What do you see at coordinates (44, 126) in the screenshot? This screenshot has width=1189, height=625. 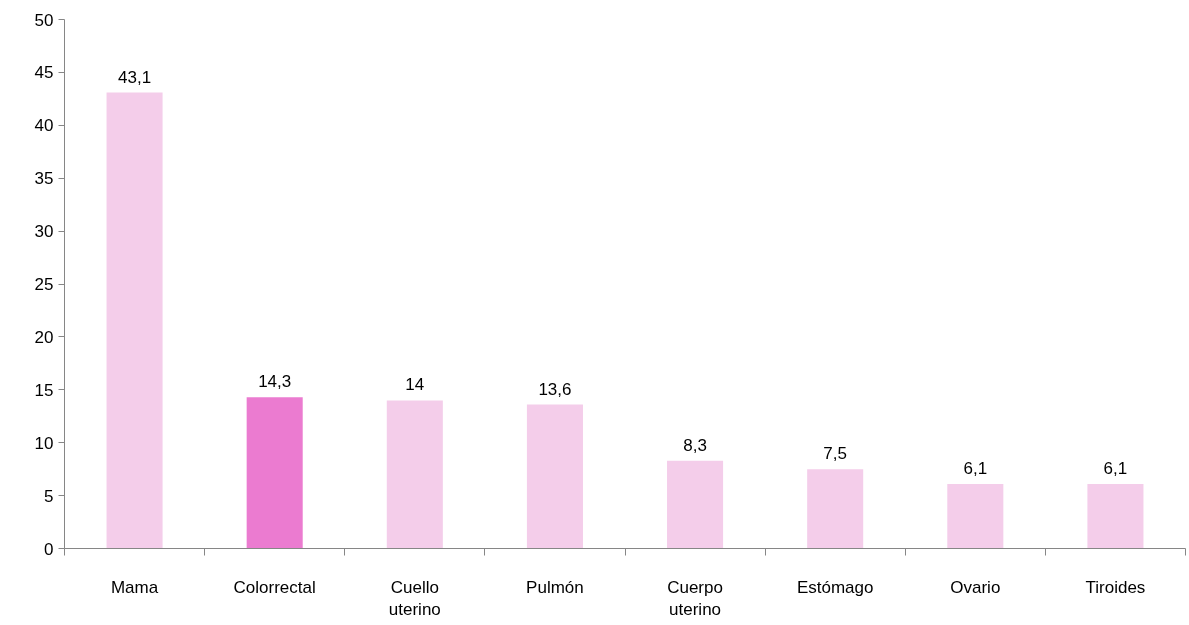 I see `y-tick-label: 40` at bounding box center [44, 126].